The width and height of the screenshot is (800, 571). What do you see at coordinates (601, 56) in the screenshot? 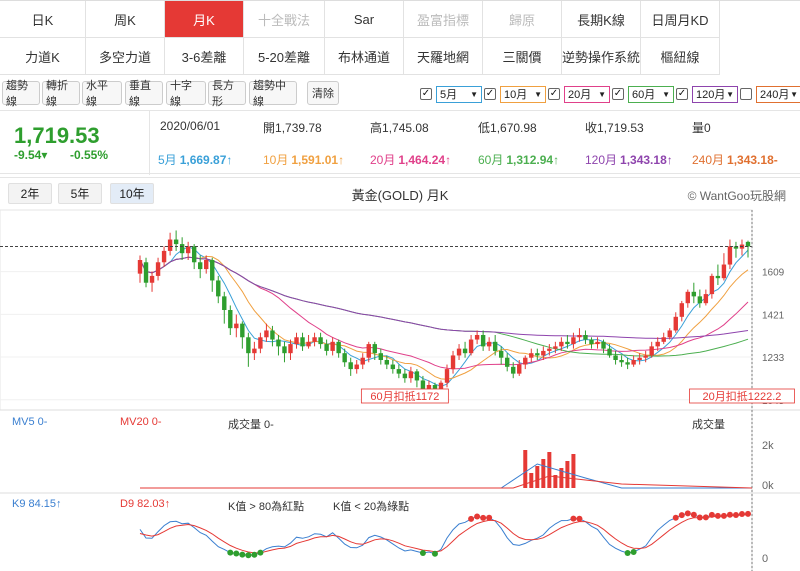
I see `tab-16: 逆勢操作系統` at bounding box center [601, 56].